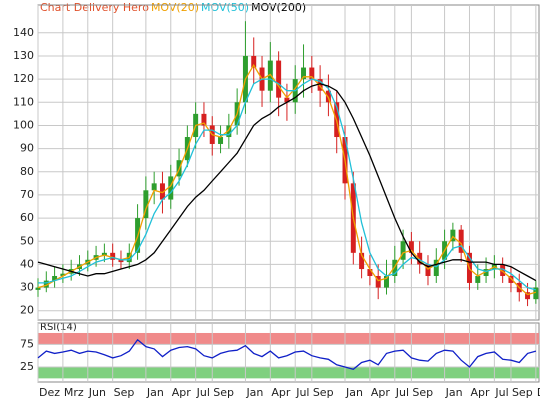 The width and height of the screenshot is (540, 400). What do you see at coordinates (27, 240) in the screenshot?
I see `y-tick-label: 50` at bounding box center [27, 240].